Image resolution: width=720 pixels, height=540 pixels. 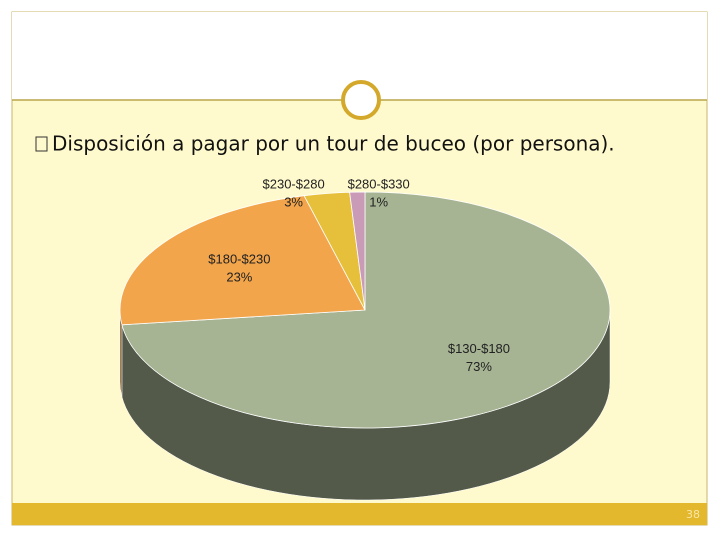 I want to click on footer-band, so click(x=359, y=514).